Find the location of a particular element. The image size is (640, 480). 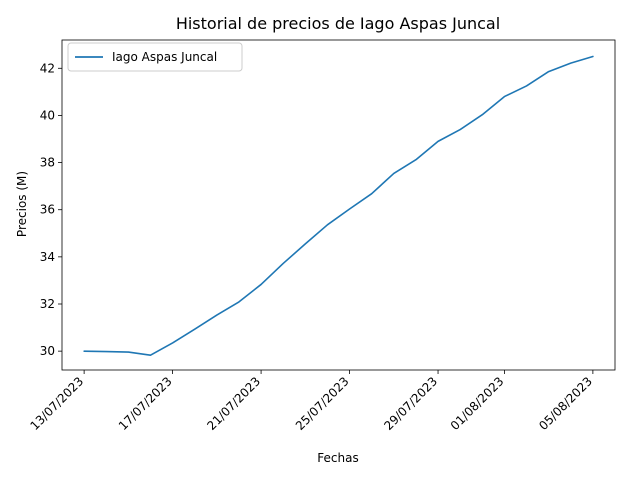

legend-box is located at coordinates (155, 57).